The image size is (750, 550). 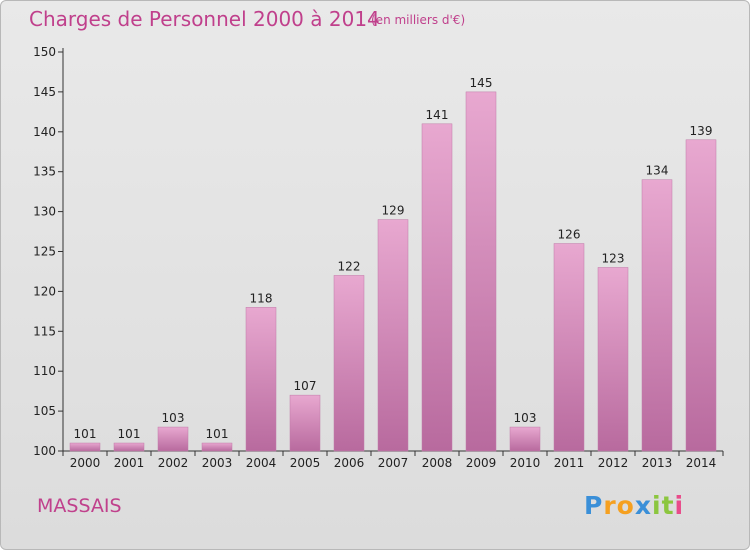 I want to click on logo-letter: P, so click(x=594, y=505).